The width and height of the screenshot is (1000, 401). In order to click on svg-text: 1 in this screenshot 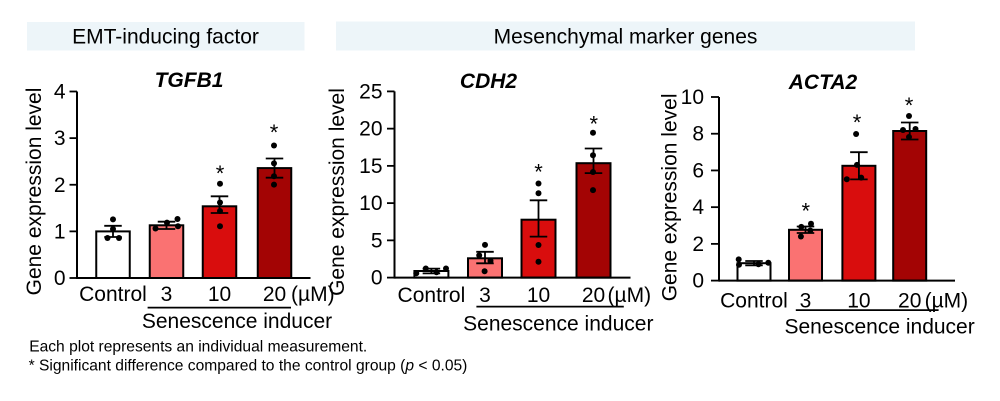, I will do `click(60, 231)`.